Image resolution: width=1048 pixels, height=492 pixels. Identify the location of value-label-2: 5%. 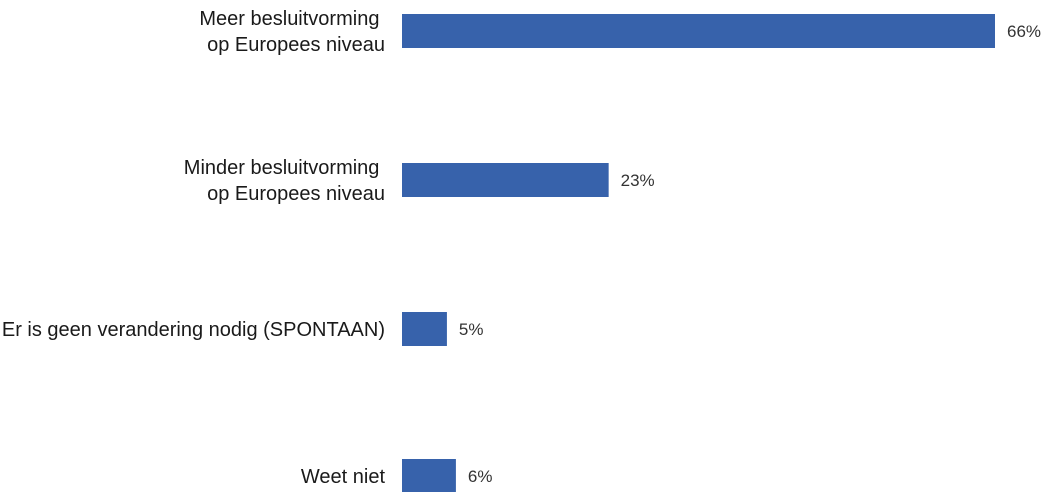
(471, 329).